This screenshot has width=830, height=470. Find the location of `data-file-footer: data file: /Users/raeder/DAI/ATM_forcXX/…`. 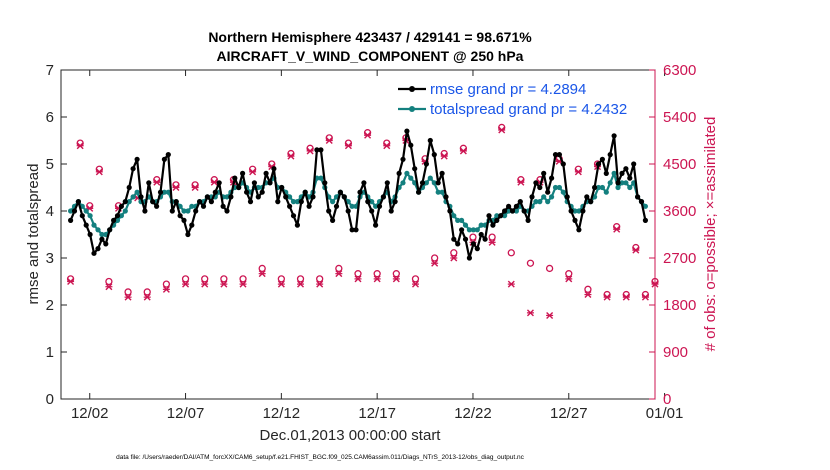

data-file-footer: data file: /Users/raeder/DAI/ATM_forcXX/… is located at coordinates (320, 457).